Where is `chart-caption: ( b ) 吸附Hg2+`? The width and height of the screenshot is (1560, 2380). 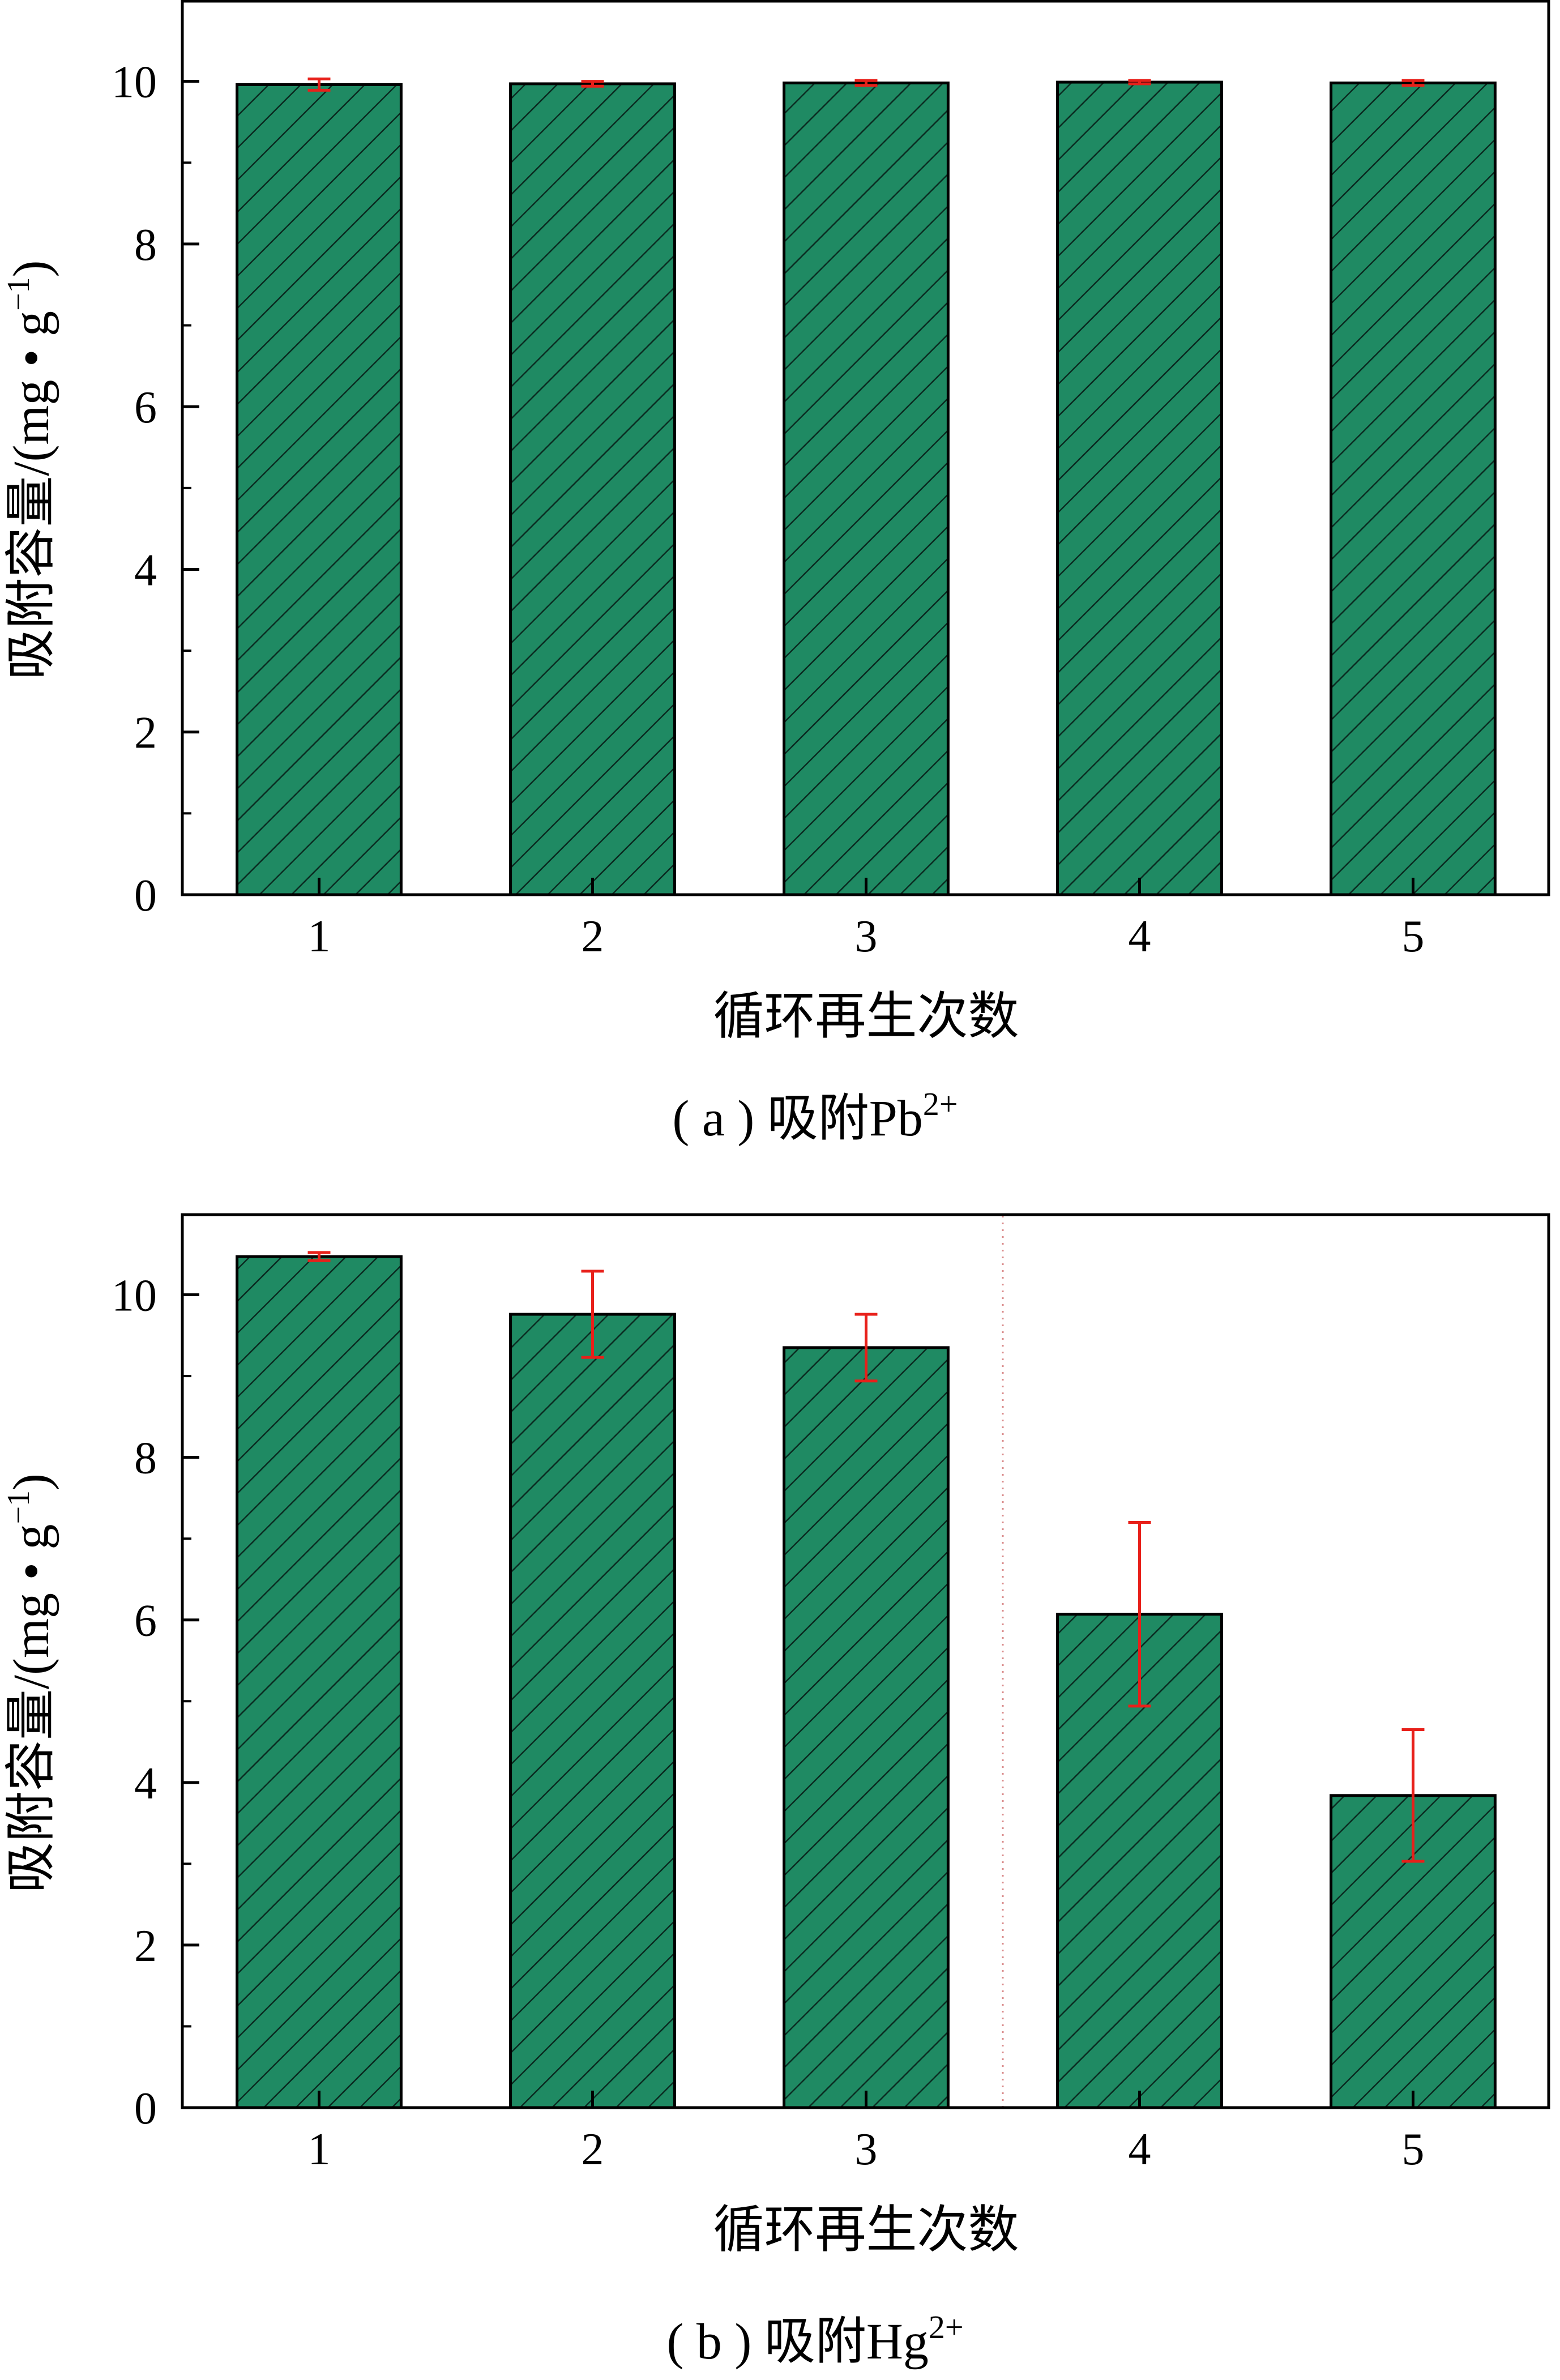 chart-caption: ( b ) 吸附Hg2+ is located at coordinates (814, 2339).